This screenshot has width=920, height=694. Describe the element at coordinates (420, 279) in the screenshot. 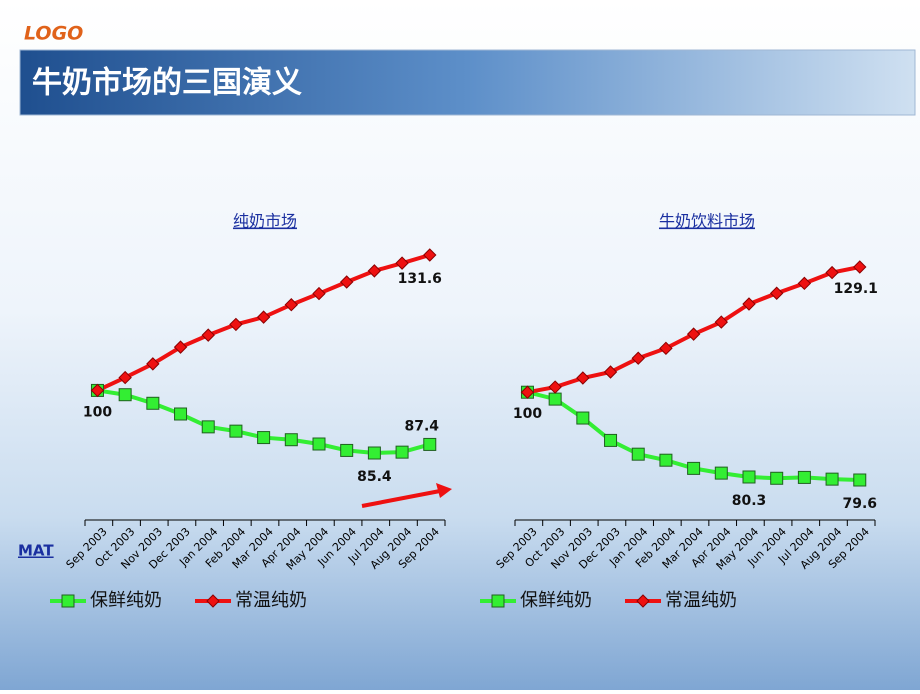

I see `data-label: 131.6` at that location.